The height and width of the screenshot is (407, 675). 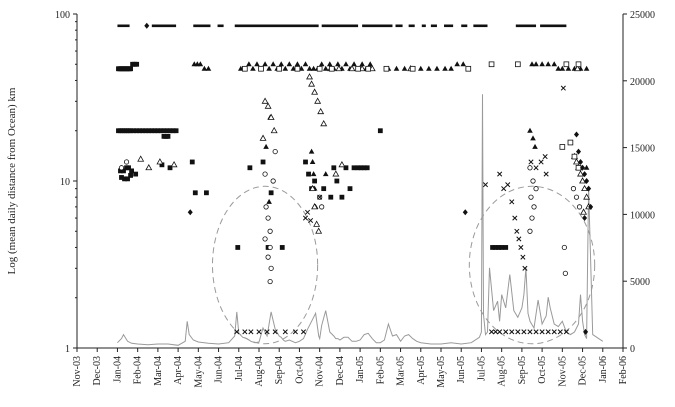 What do you see at coordinates (542, 370) in the screenshot?
I see `x-tick-label: Oct-05` at bounding box center [542, 370].